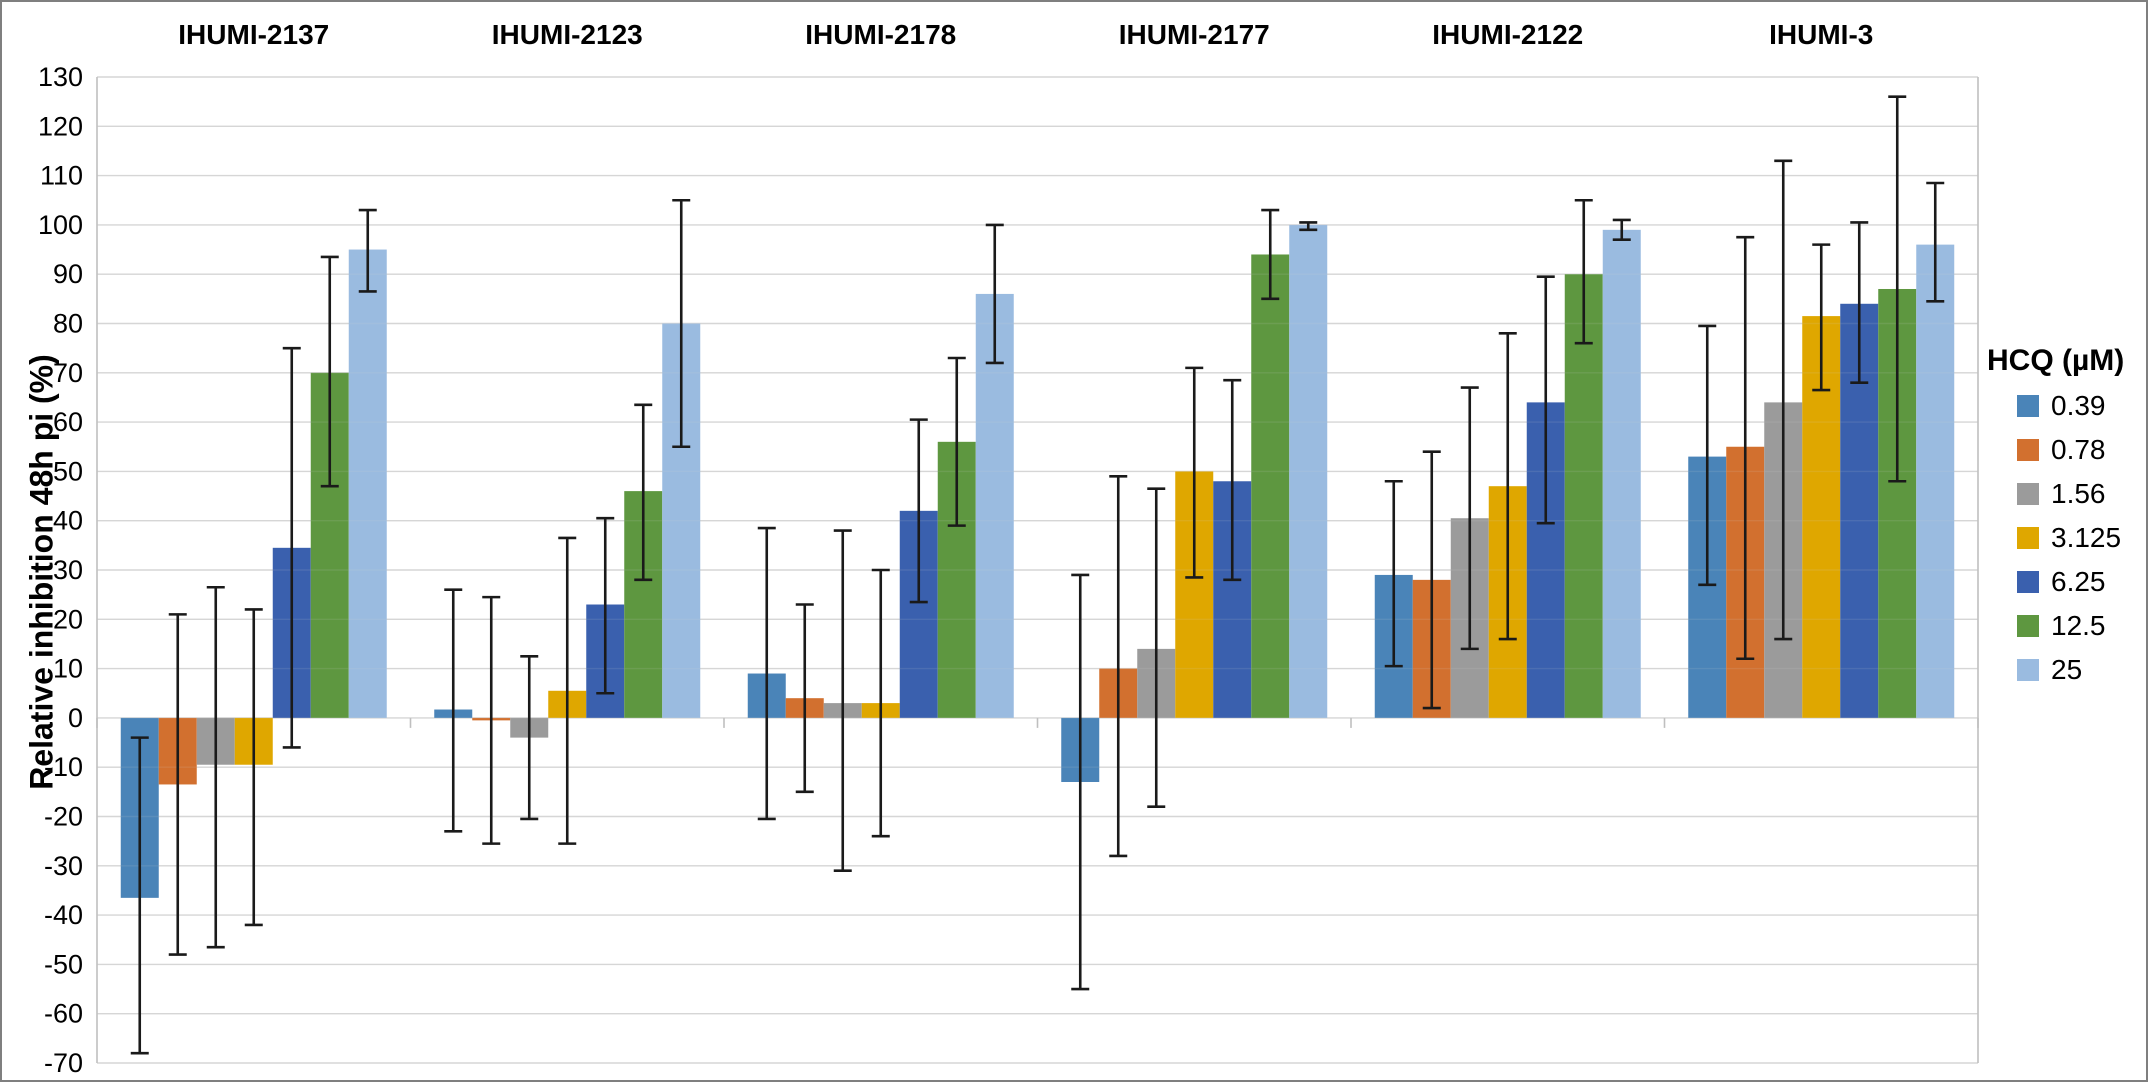 The width and height of the screenshot is (2148, 1082). I want to click on legend-item: 3.125, so click(2066, 538).